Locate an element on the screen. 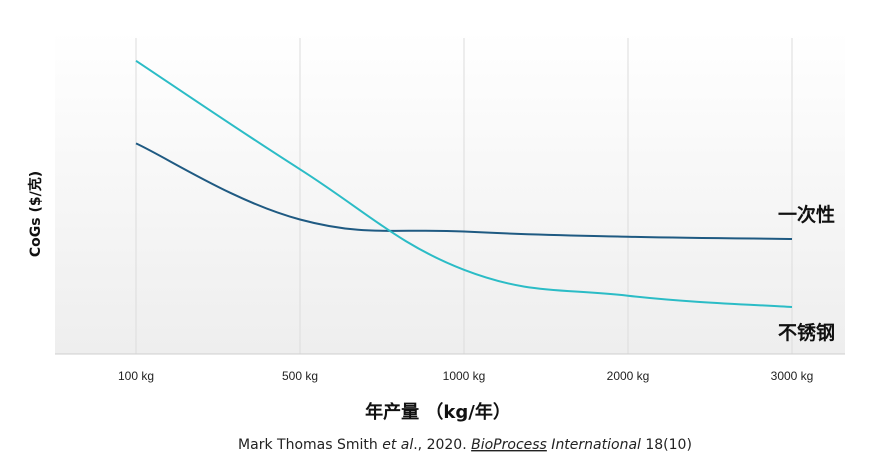 This screenshot has height=468, width=894. x-axis-title: 年产量 （kg/年） is located at coordinates (438, 412).